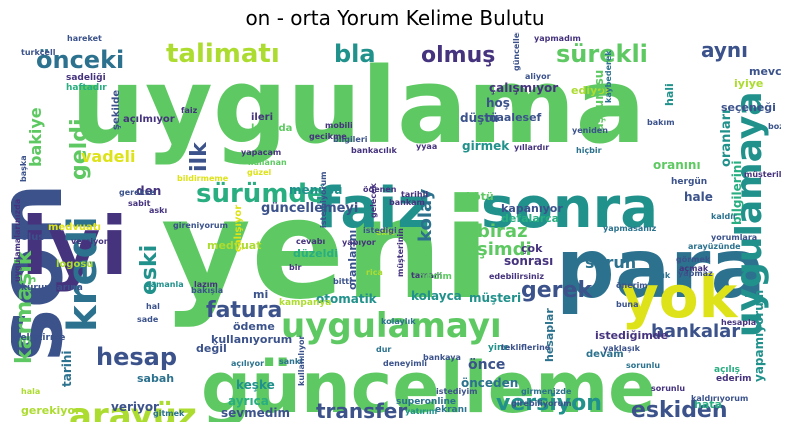 The width and height of the screenshot is (790, 431). Describe the element at coordinates (116, 110) in the screenshot. I see `cloud-word: şekilde` at that location.